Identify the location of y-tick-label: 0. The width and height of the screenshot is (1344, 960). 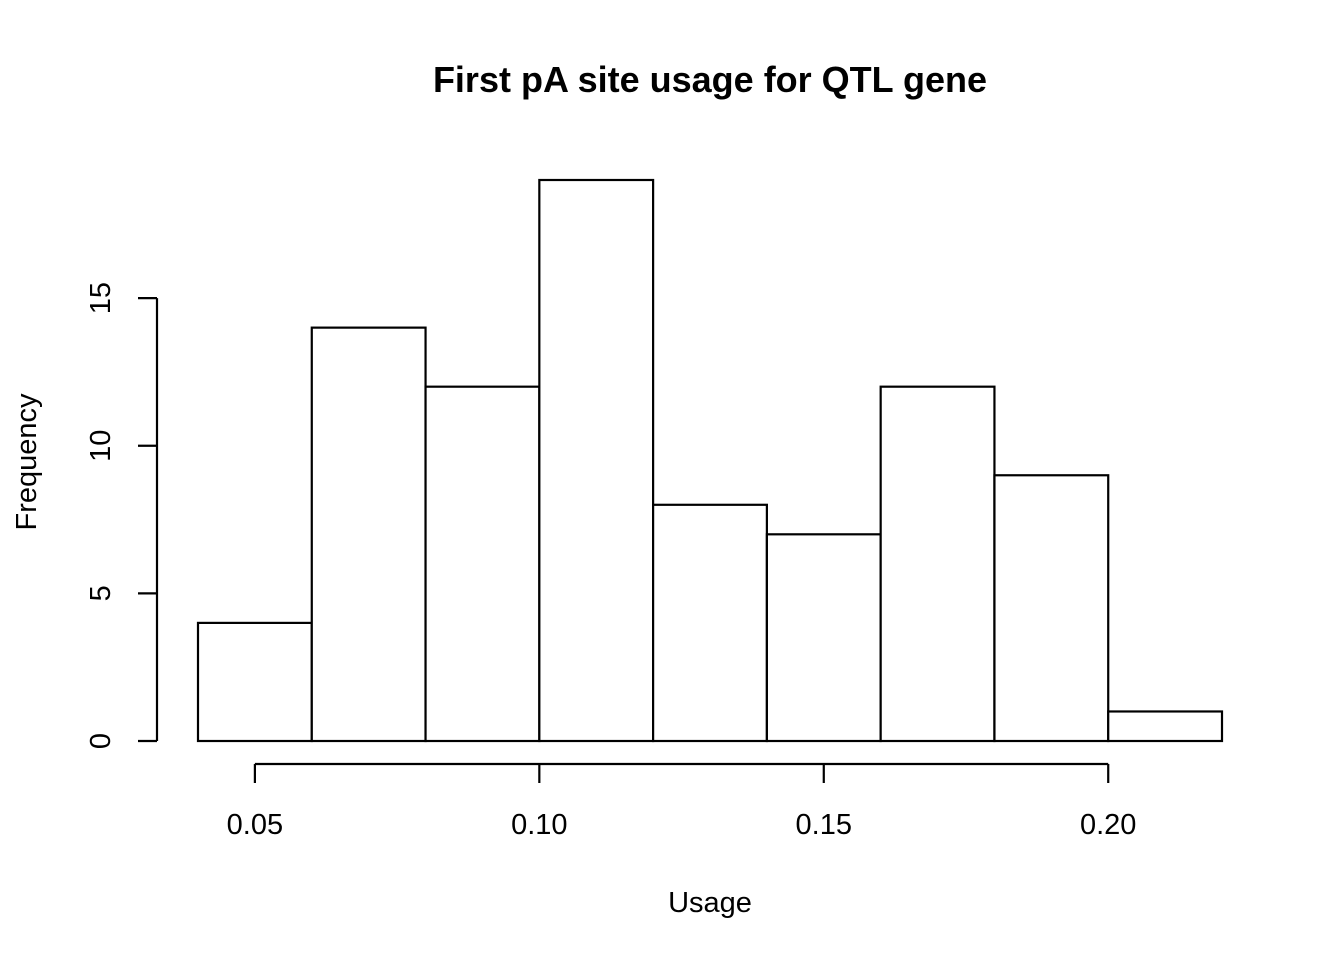
(101, 741).